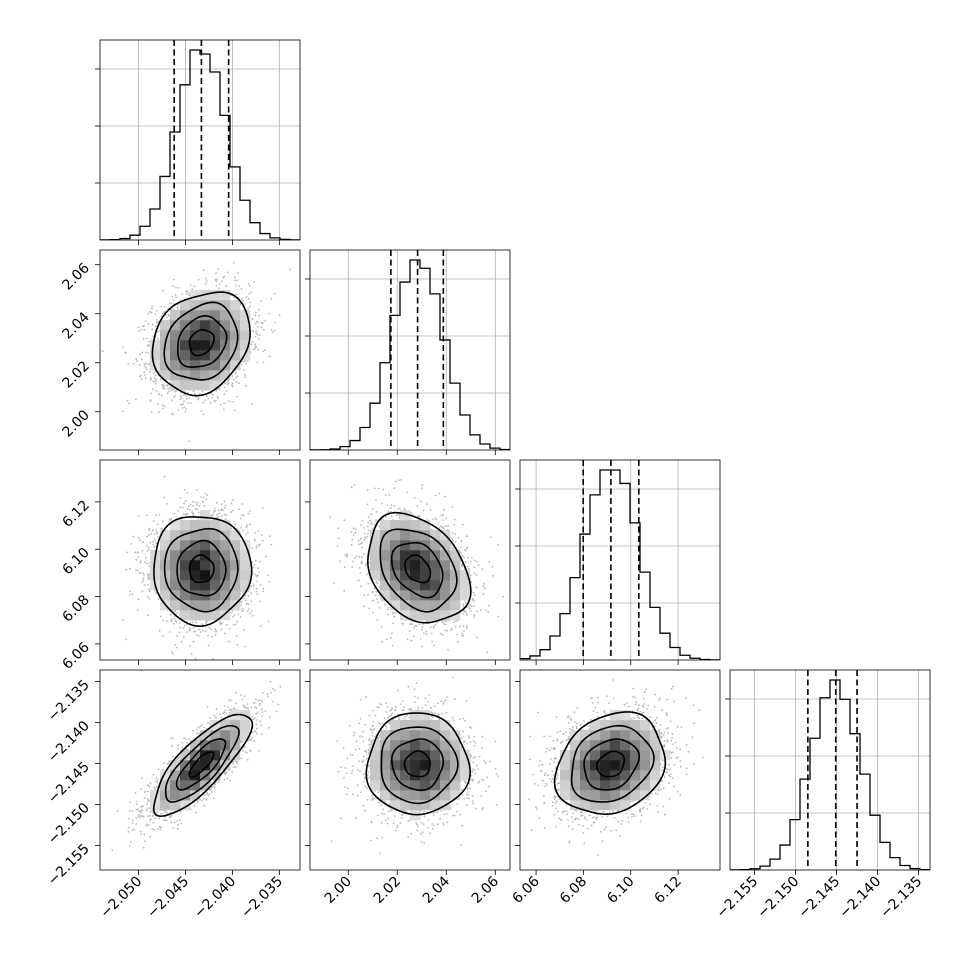 The width and height of the screenshot is (970, 970). I want to click on contour-line, so click(201, 341).